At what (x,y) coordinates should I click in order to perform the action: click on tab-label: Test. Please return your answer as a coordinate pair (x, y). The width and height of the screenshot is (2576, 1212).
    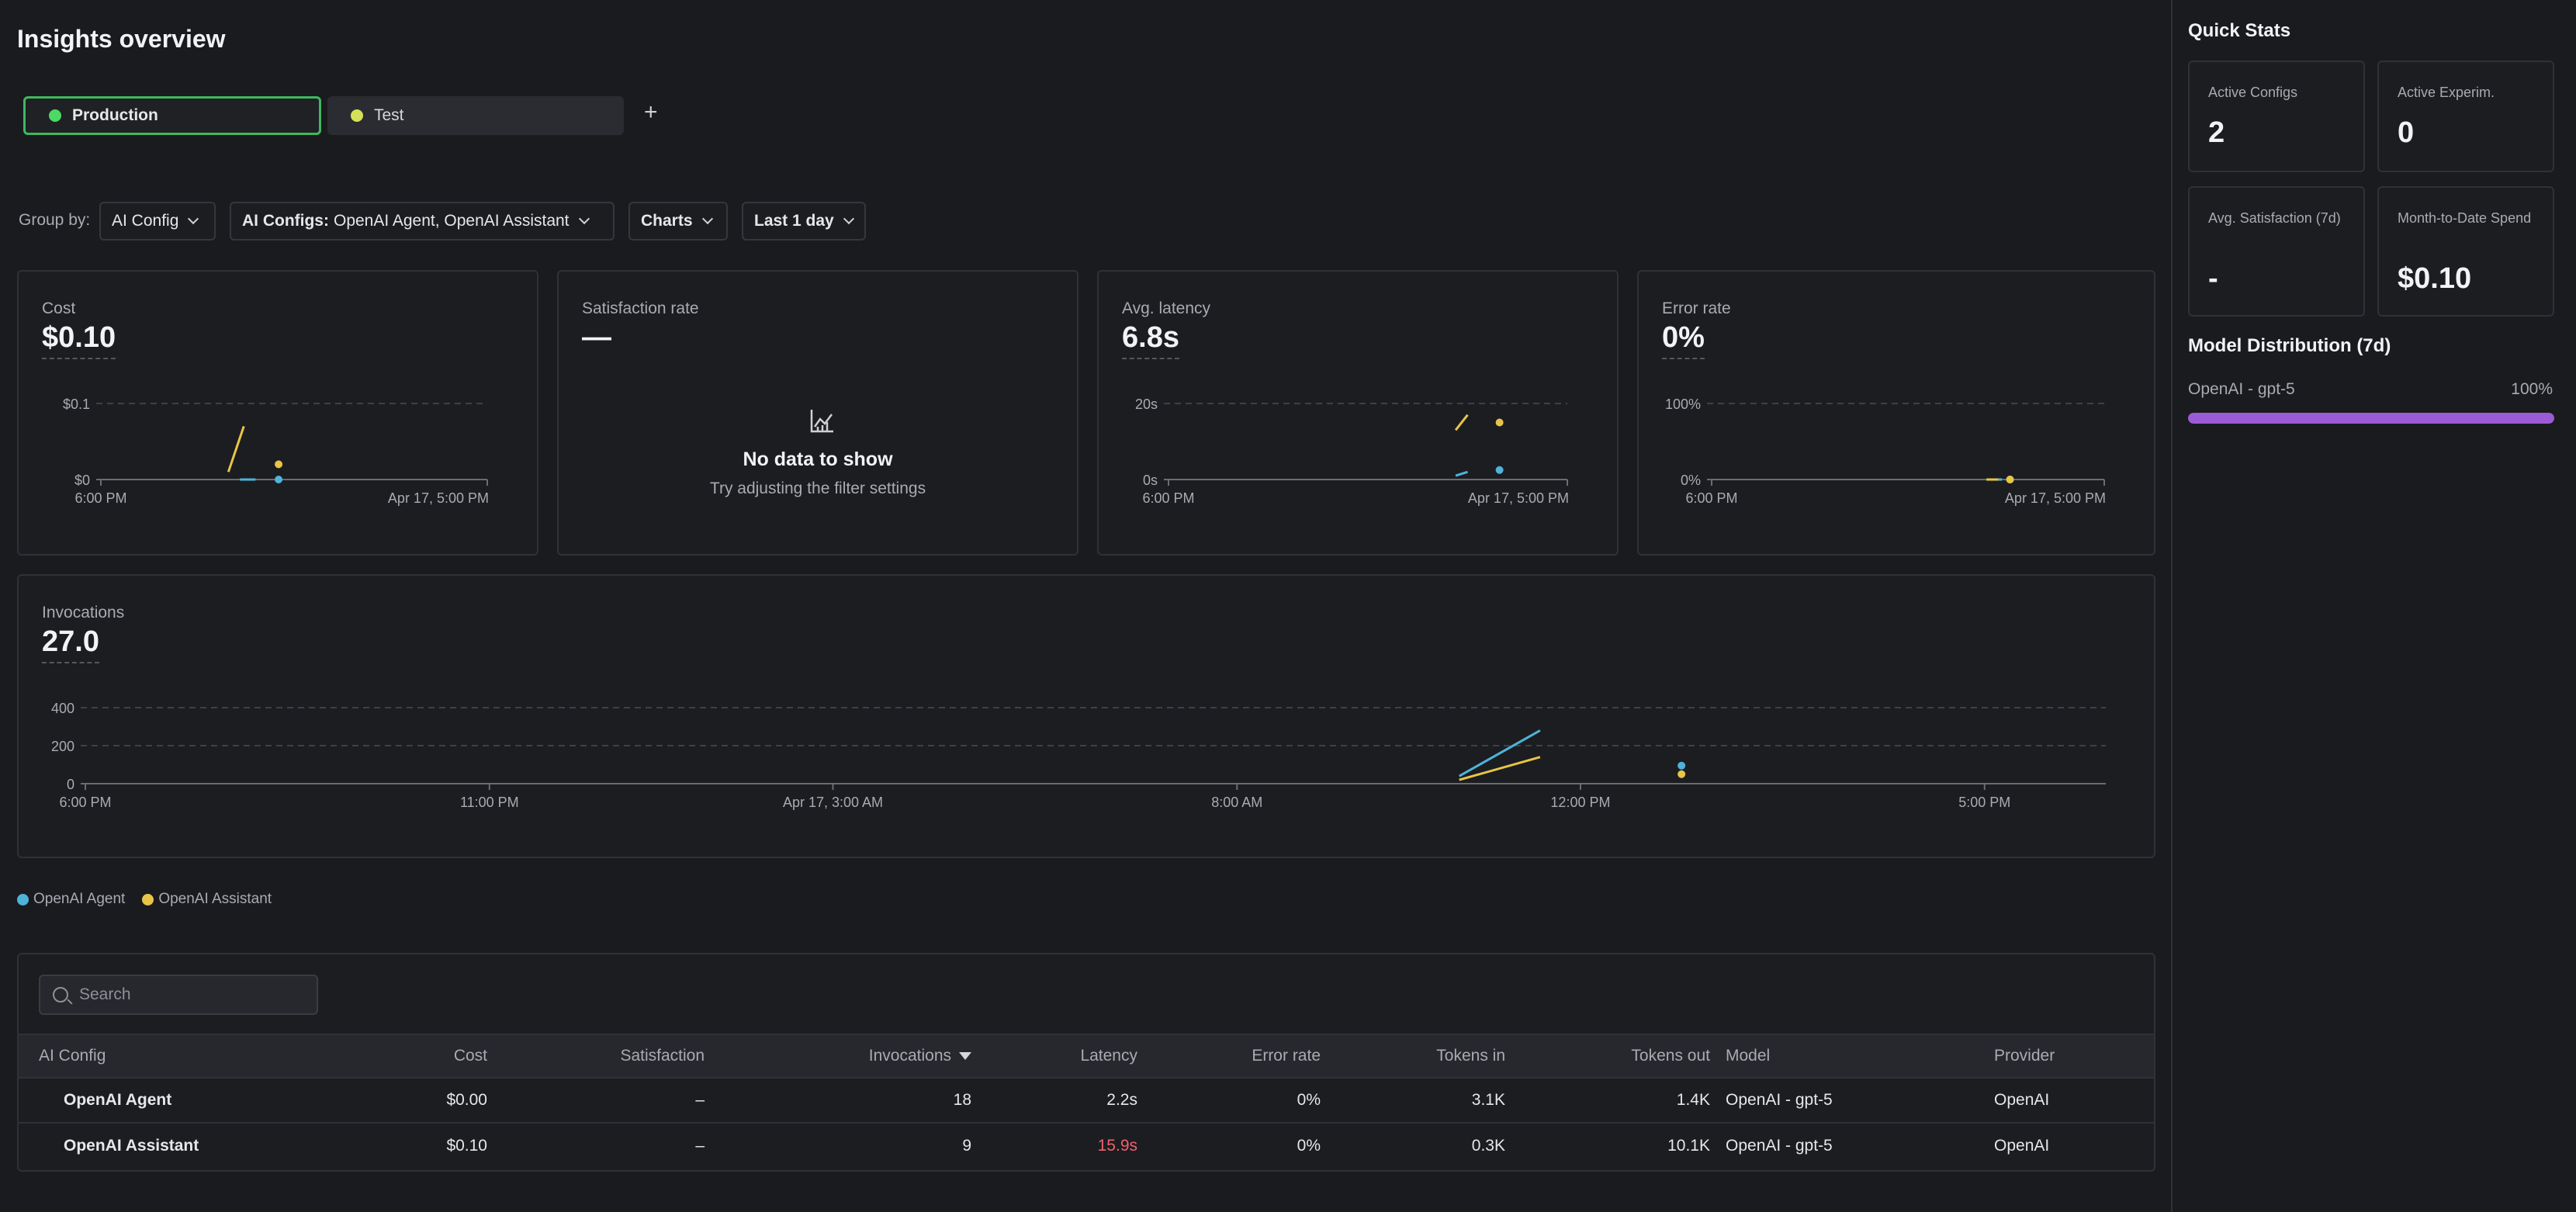
    Looking at the image, I should click on (389, 115).